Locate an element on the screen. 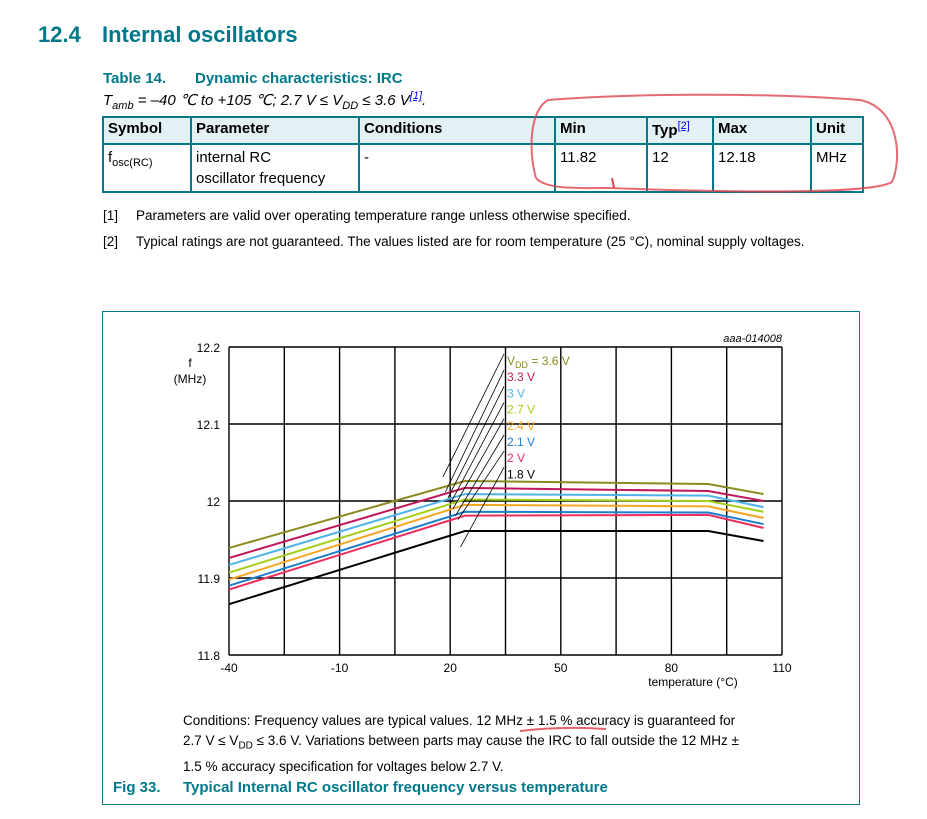  x-tick-label: -40 is located at coordinates (229, 668).